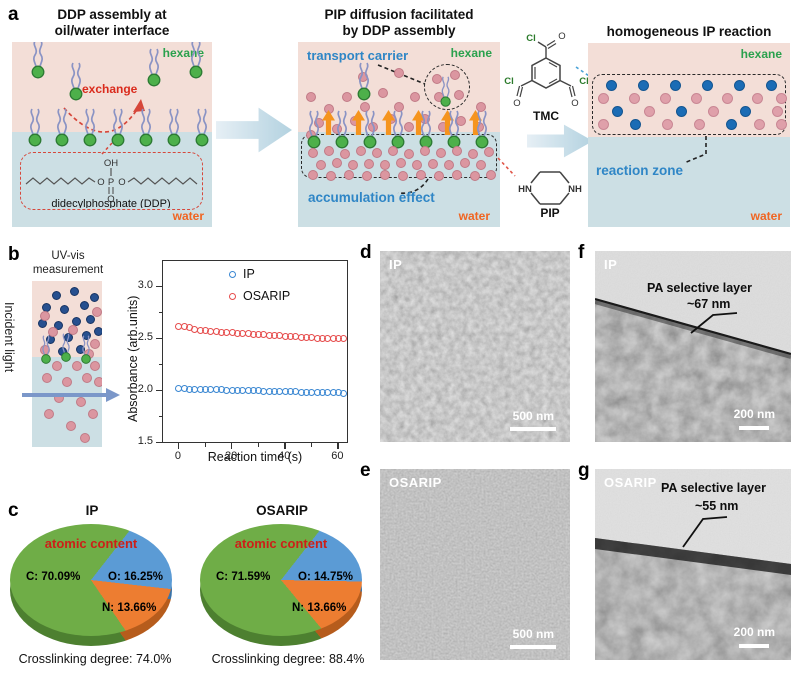 The height and width of the screenshot is (675, 799). Describe the element at coordinates (255, 351) in the screenshot. I see `absorbance-plot-area: IP OSARIP` at that location.